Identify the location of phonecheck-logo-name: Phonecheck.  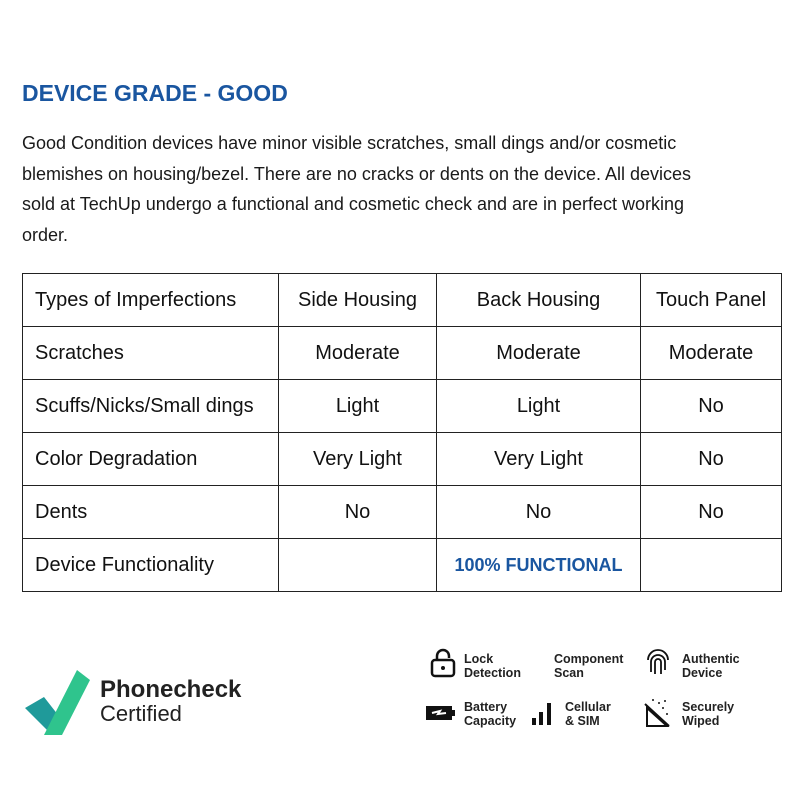
(171, 689).